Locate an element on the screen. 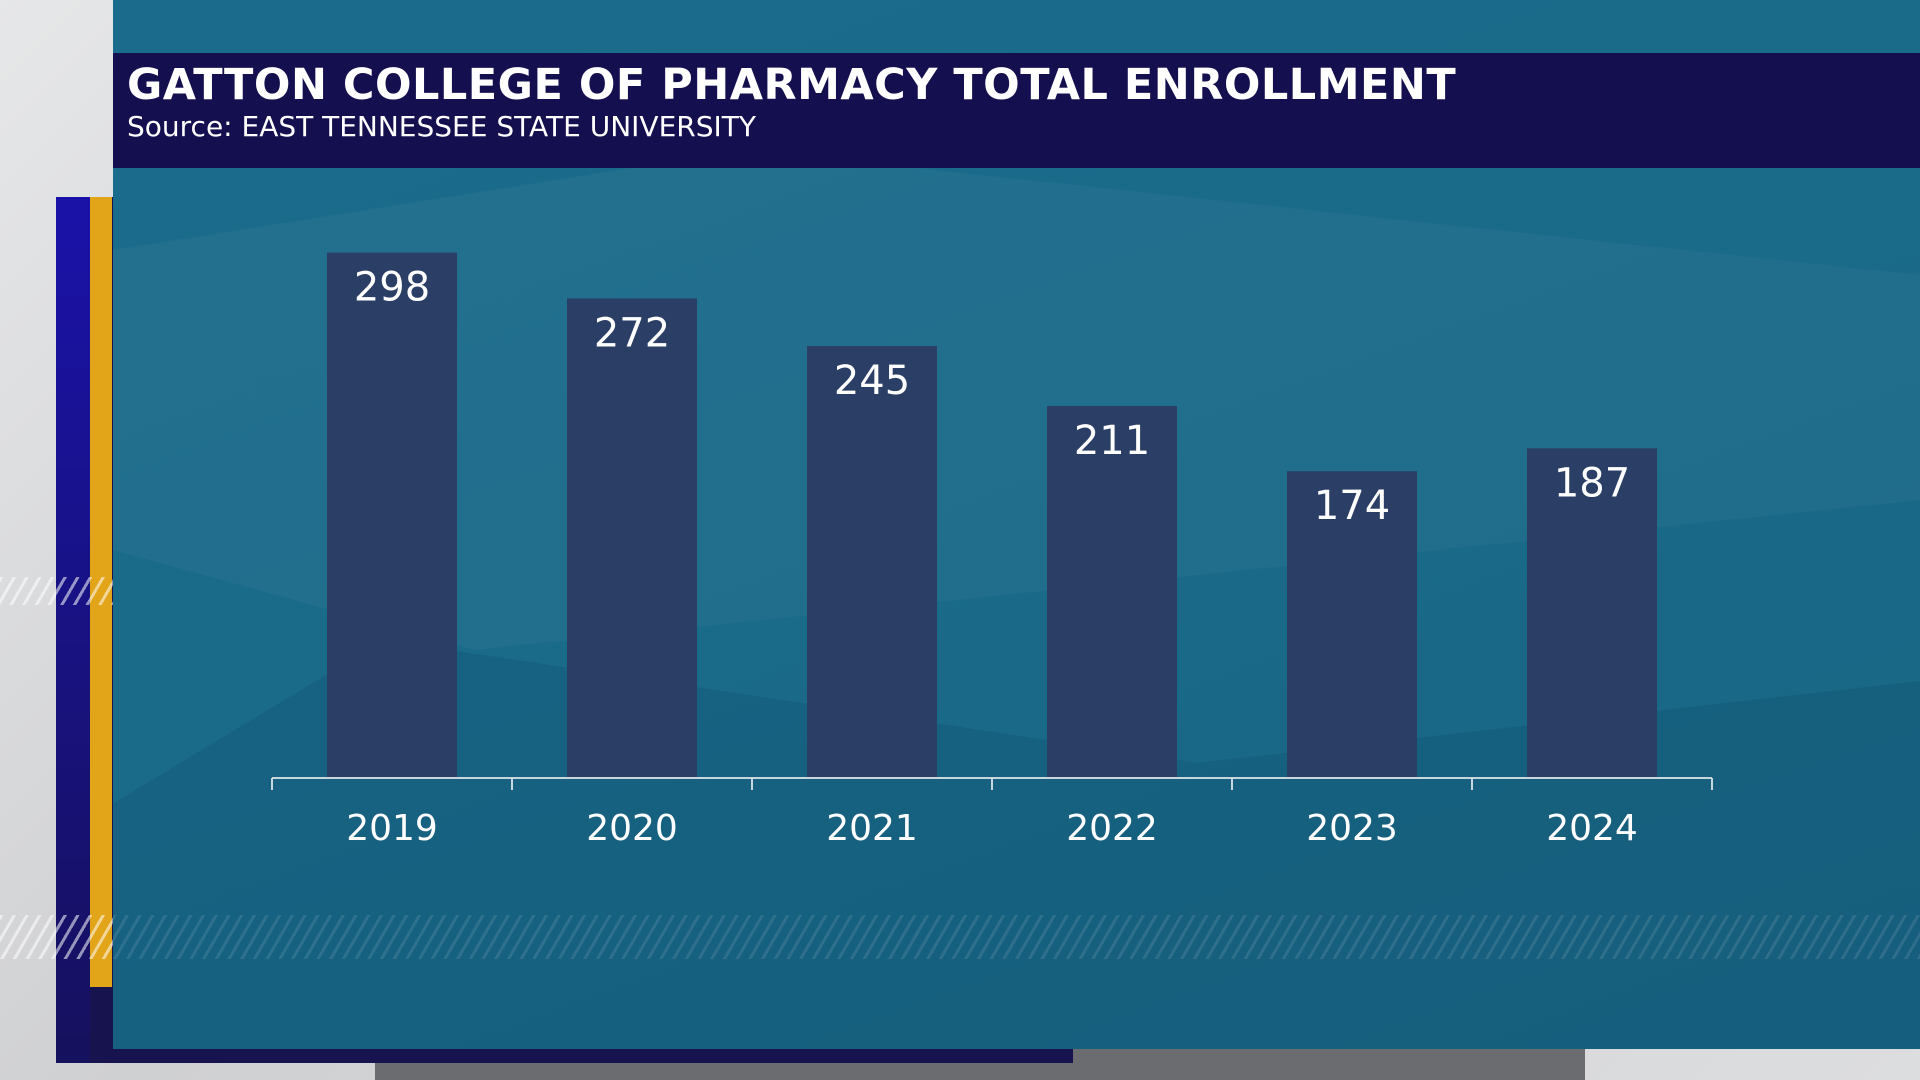 The height and width of the screenshot is (1080, 1920). hatch-decoration-left-upper is located at coordinates (56, 591).